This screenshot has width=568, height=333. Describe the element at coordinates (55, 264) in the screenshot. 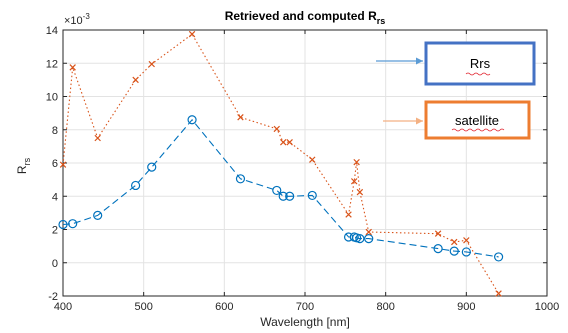

I see `y-tick-label: 0` at that location.